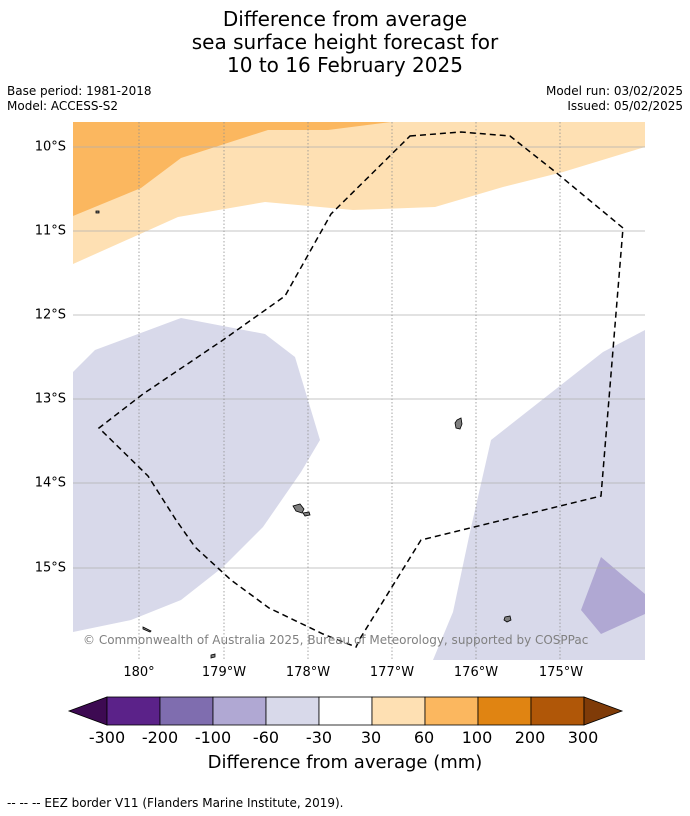 The width and height of the screenshot is (690, 816). Describe the element at coordinates (50, 399) in the screenshot. I see `lat-label-13s: 13°S` at that location.